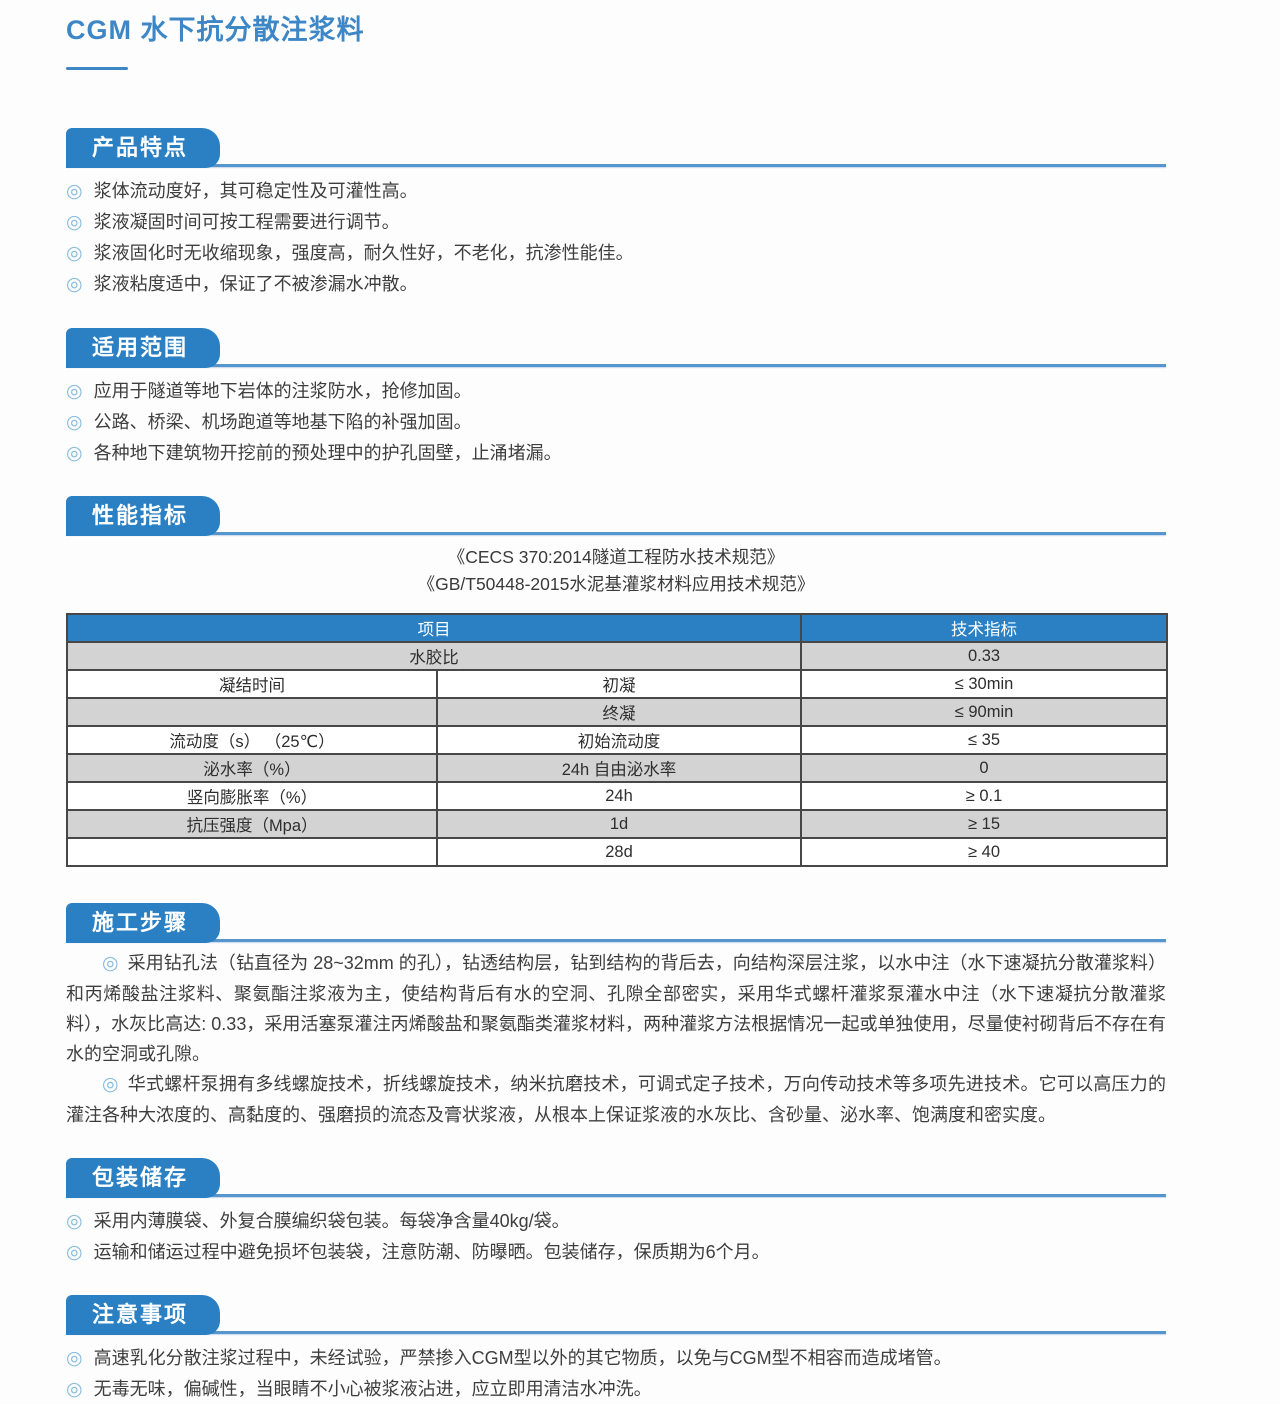  I want to click on table-cell-sub: 24h 自由泌水率, so click(619, 768).